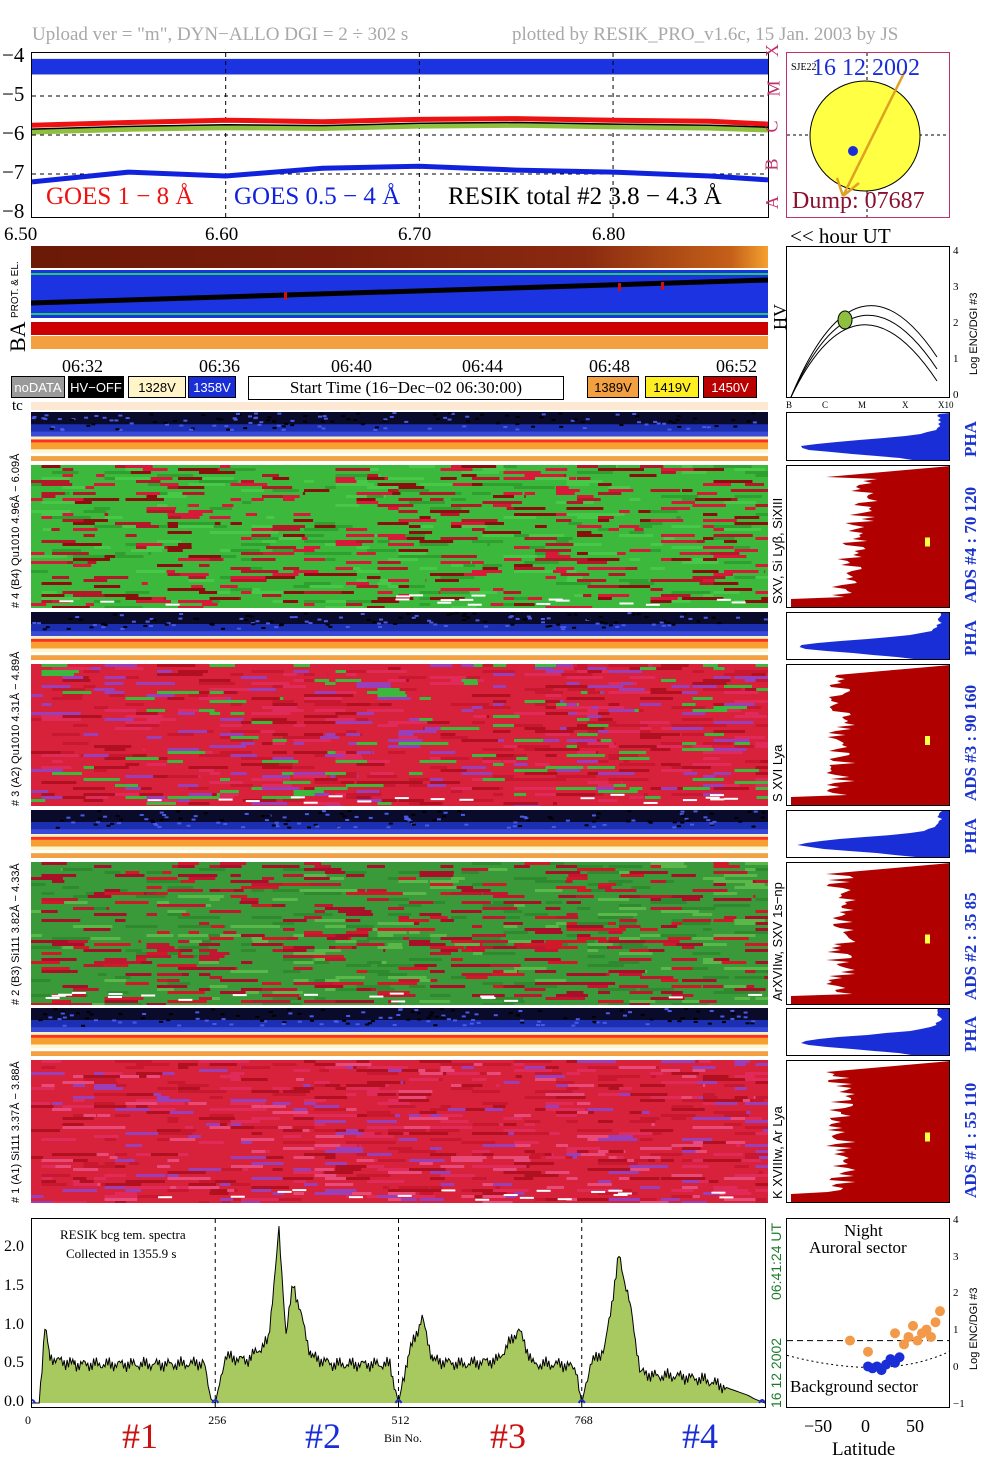 Image resolution: width=1004 pixels, height=1476 pixels. I want to click on hour-tick: 6.50, so click(21, 234).